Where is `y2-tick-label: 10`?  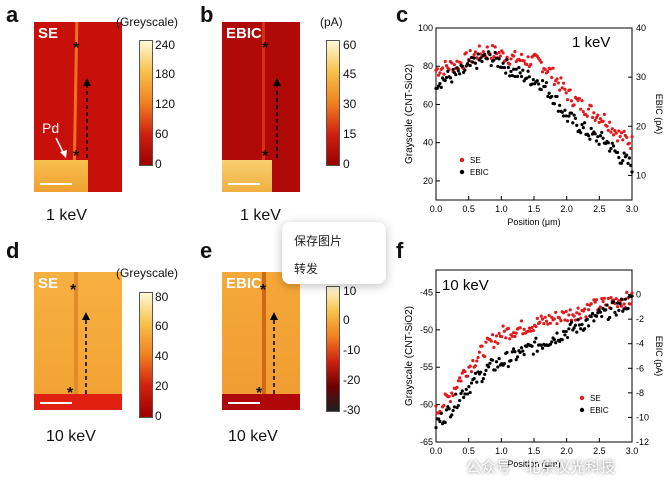 y2-tick-label: 10 is located at coordinates (641, 175).